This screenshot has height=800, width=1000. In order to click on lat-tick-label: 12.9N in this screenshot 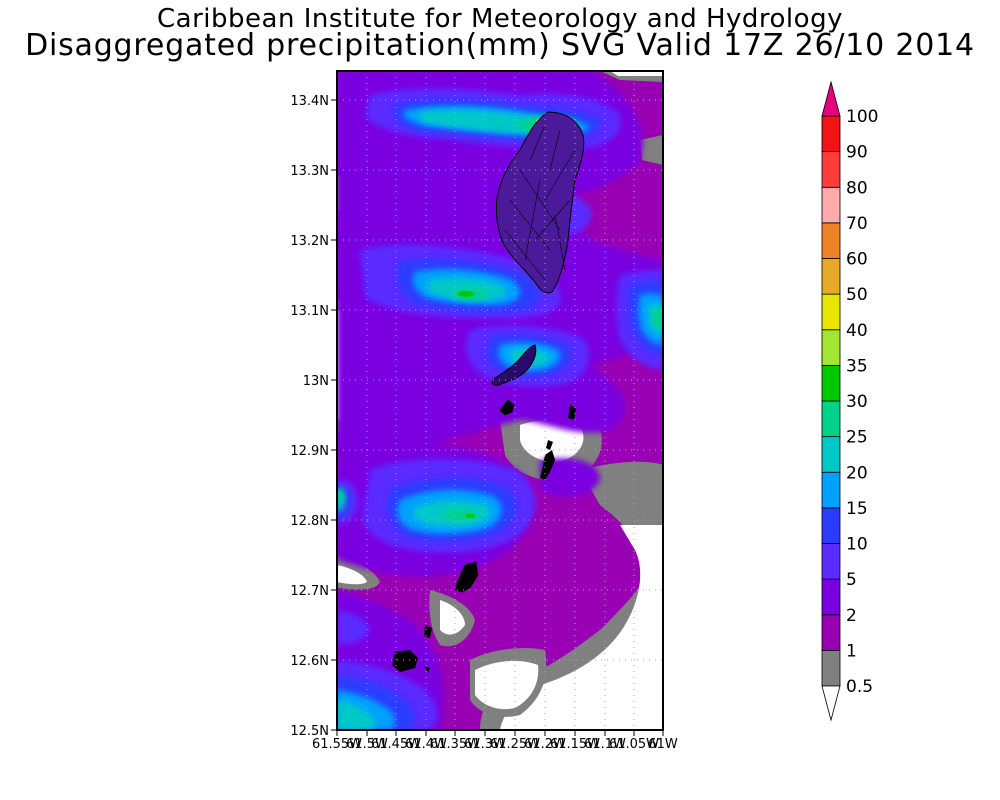, I will do `click(309, 451)`.